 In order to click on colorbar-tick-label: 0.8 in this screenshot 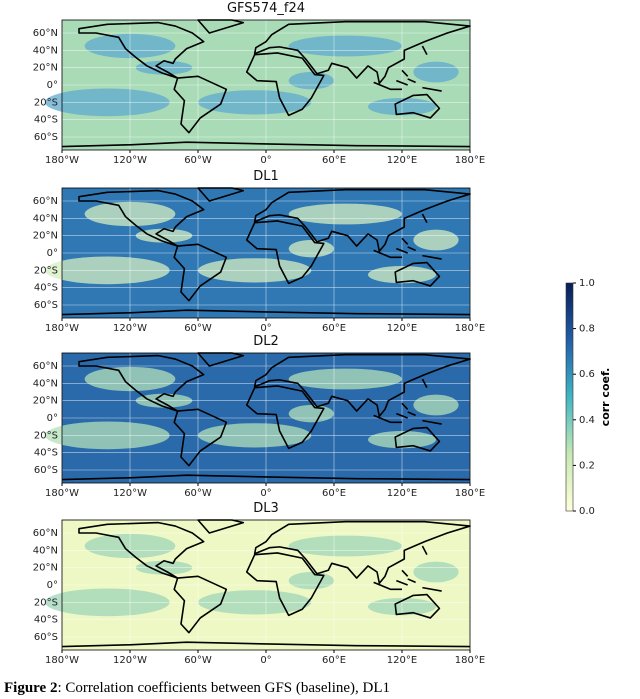, I will do `click(587, 329)`.